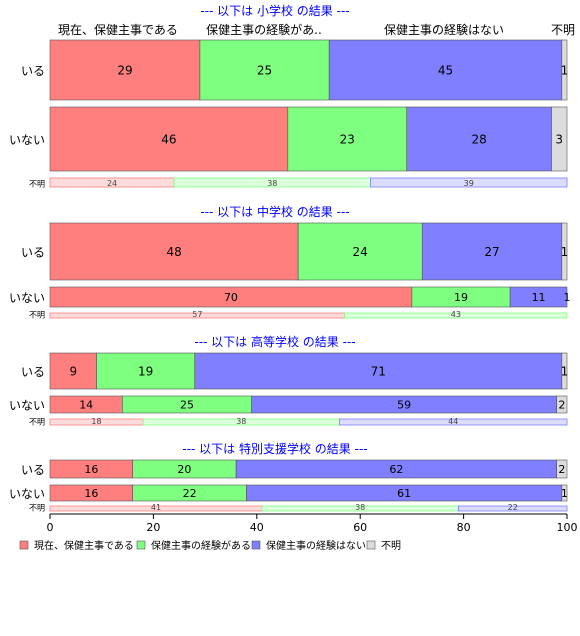 This screenshot has width=580, height=636. Describe the element at coordinates (396, 469) in the screenshot. I see `bar-value-label: 62` at that location.